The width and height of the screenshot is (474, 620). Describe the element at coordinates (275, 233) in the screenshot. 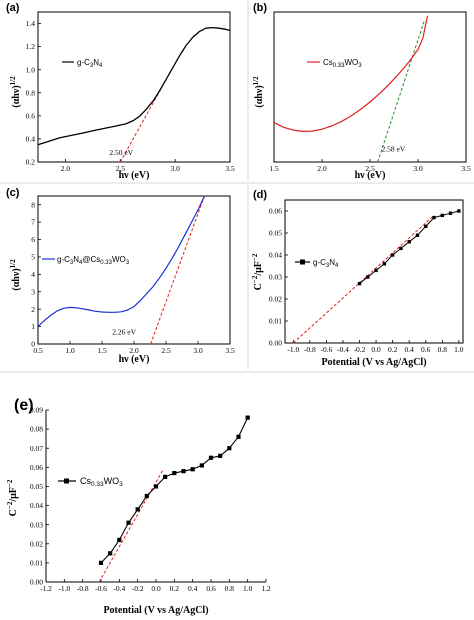

I see `y-tick-label: 0.05` at that location.